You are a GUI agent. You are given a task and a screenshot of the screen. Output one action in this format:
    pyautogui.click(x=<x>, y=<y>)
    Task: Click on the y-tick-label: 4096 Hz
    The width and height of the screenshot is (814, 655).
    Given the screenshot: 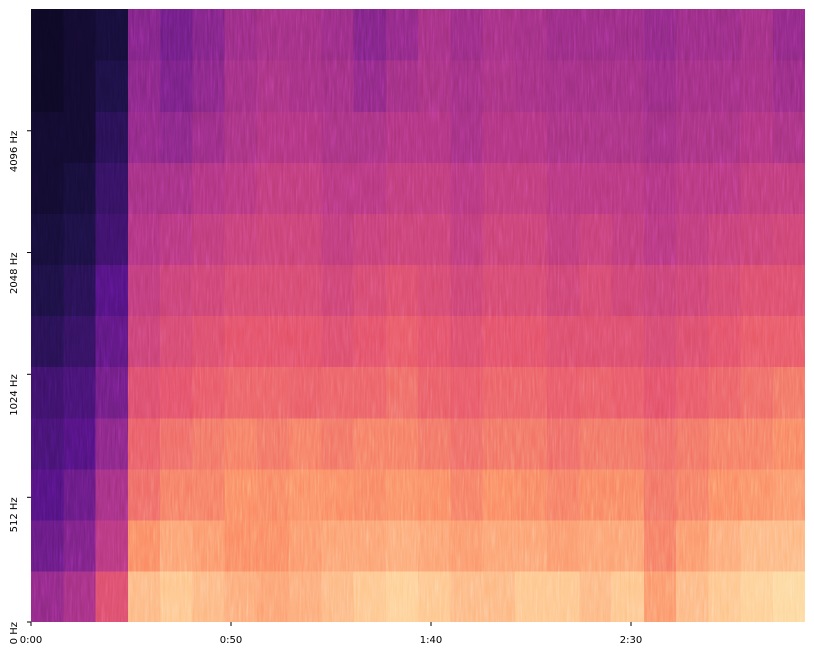 What is the action you would take?
    pyautogui.click(x=14, y=151)
    